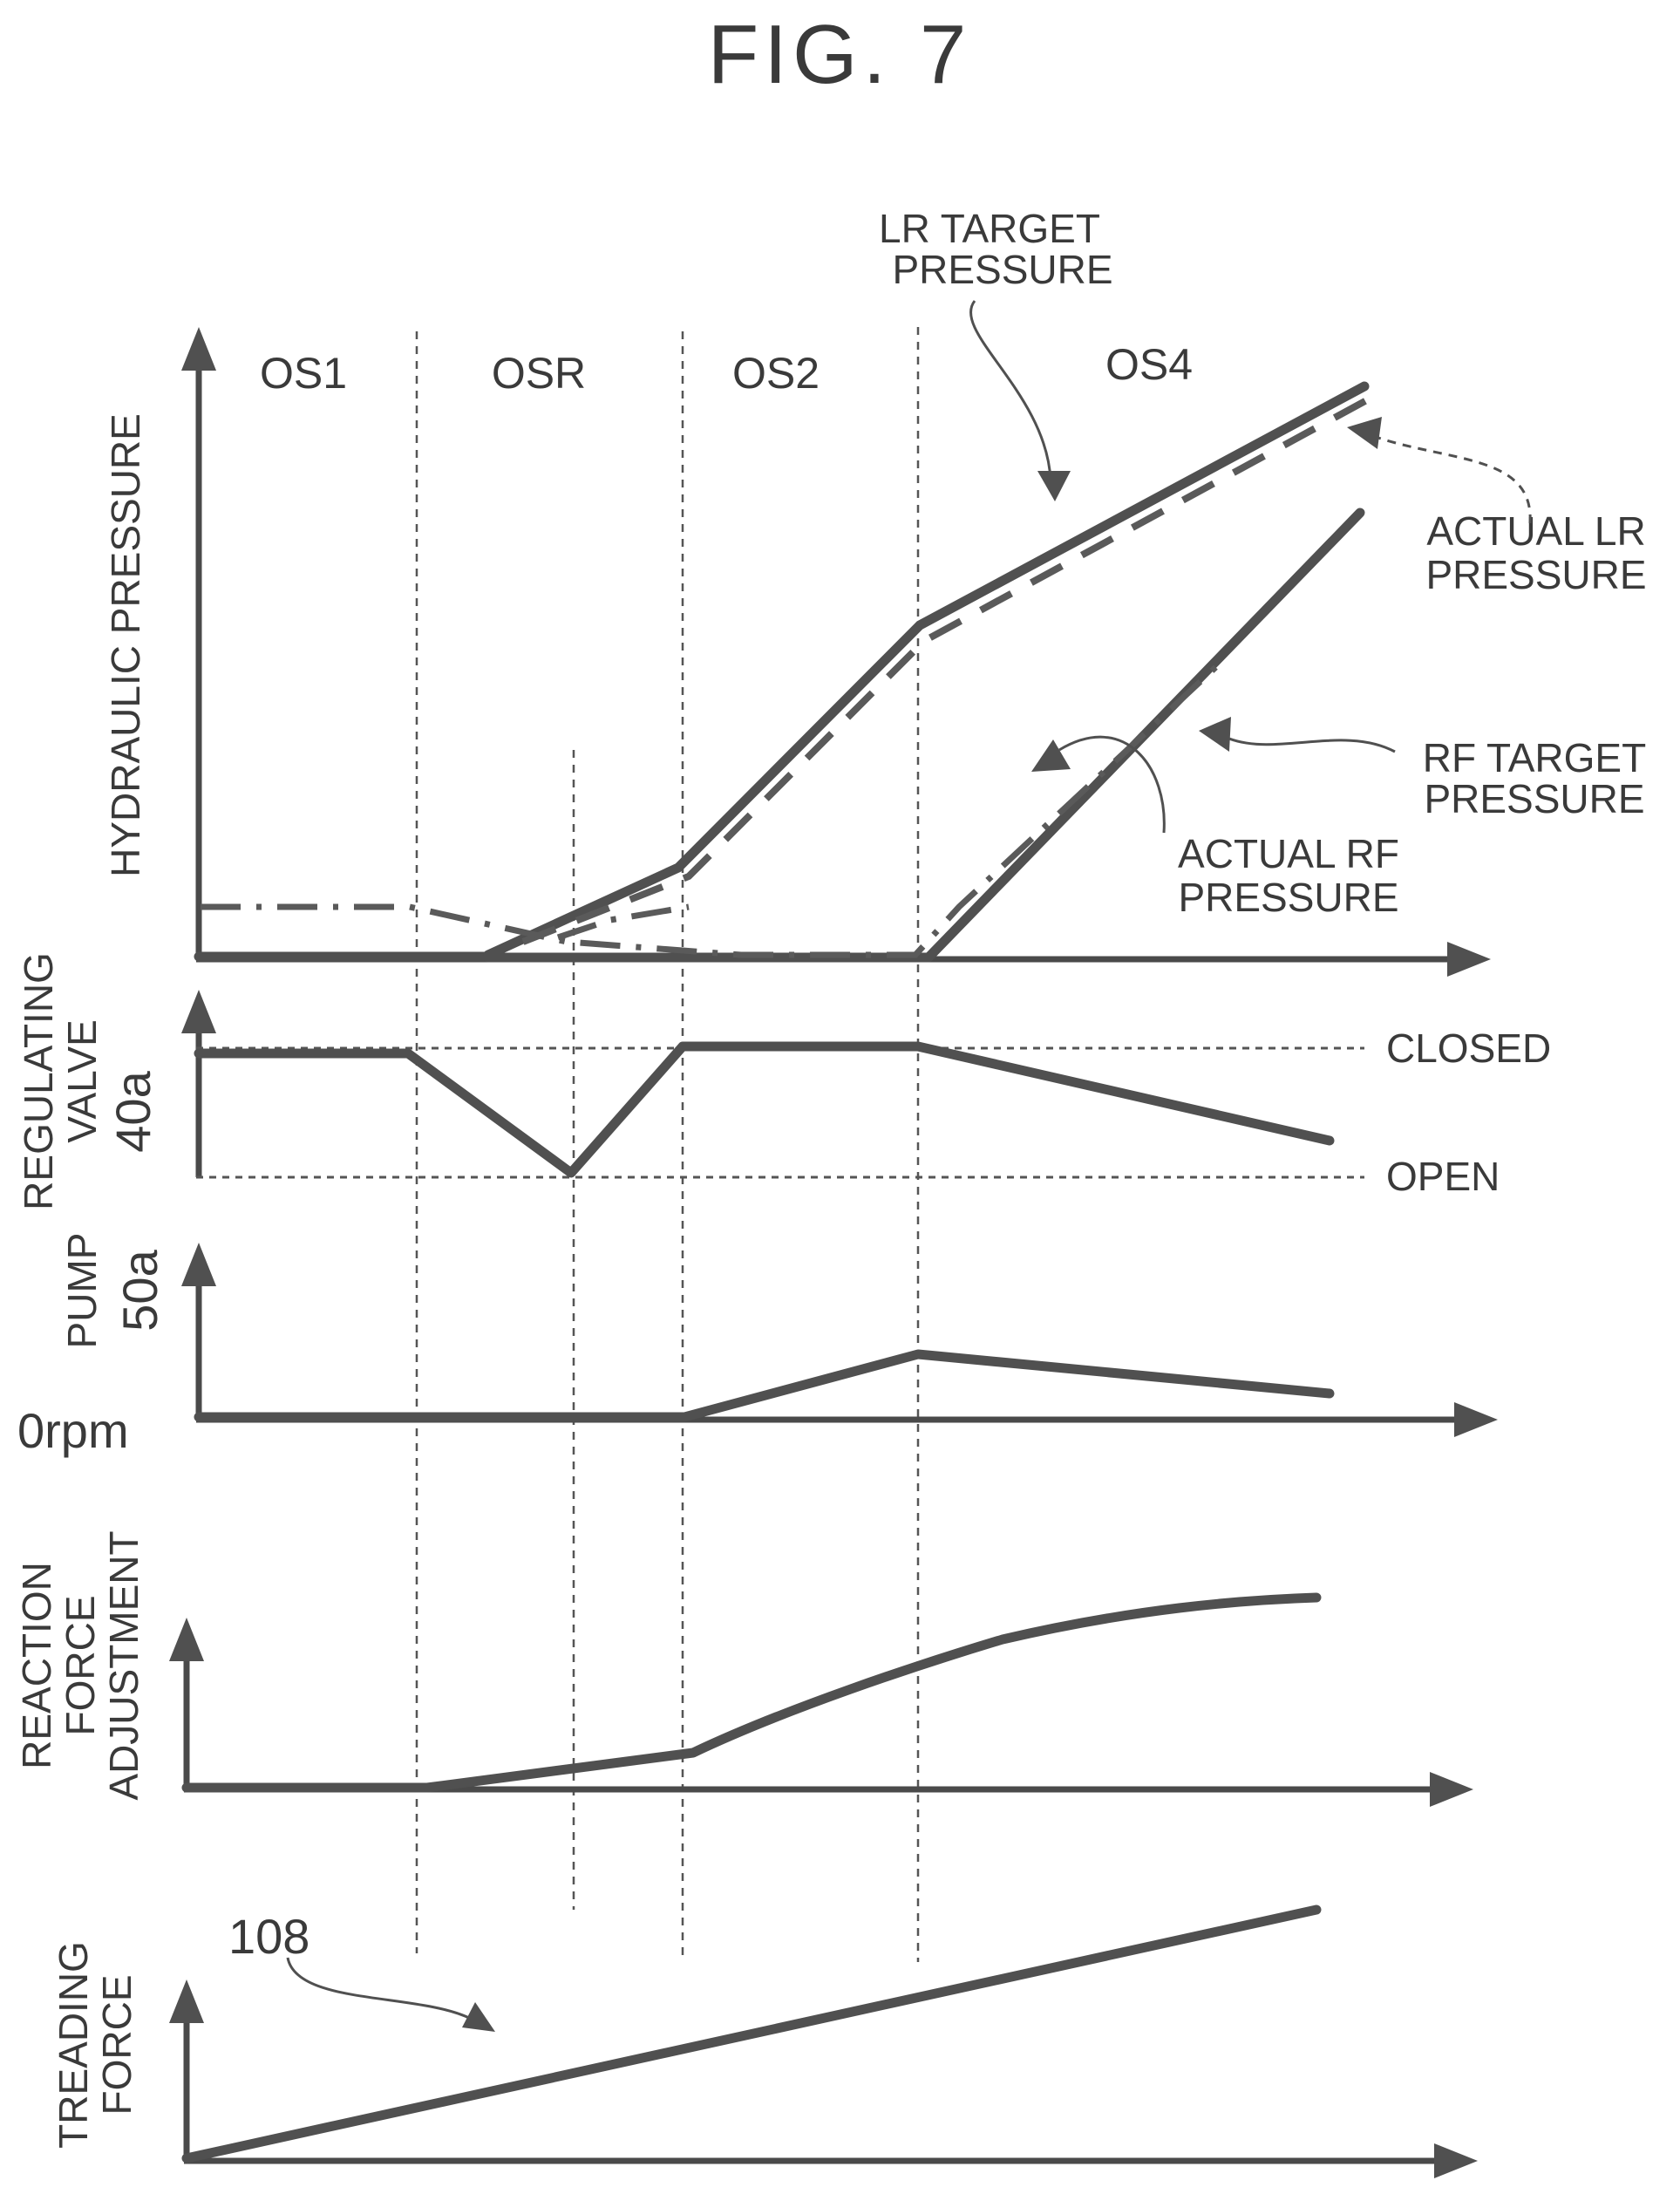  I want to click on phase-label-os4: OS4, so click(1149, 364).